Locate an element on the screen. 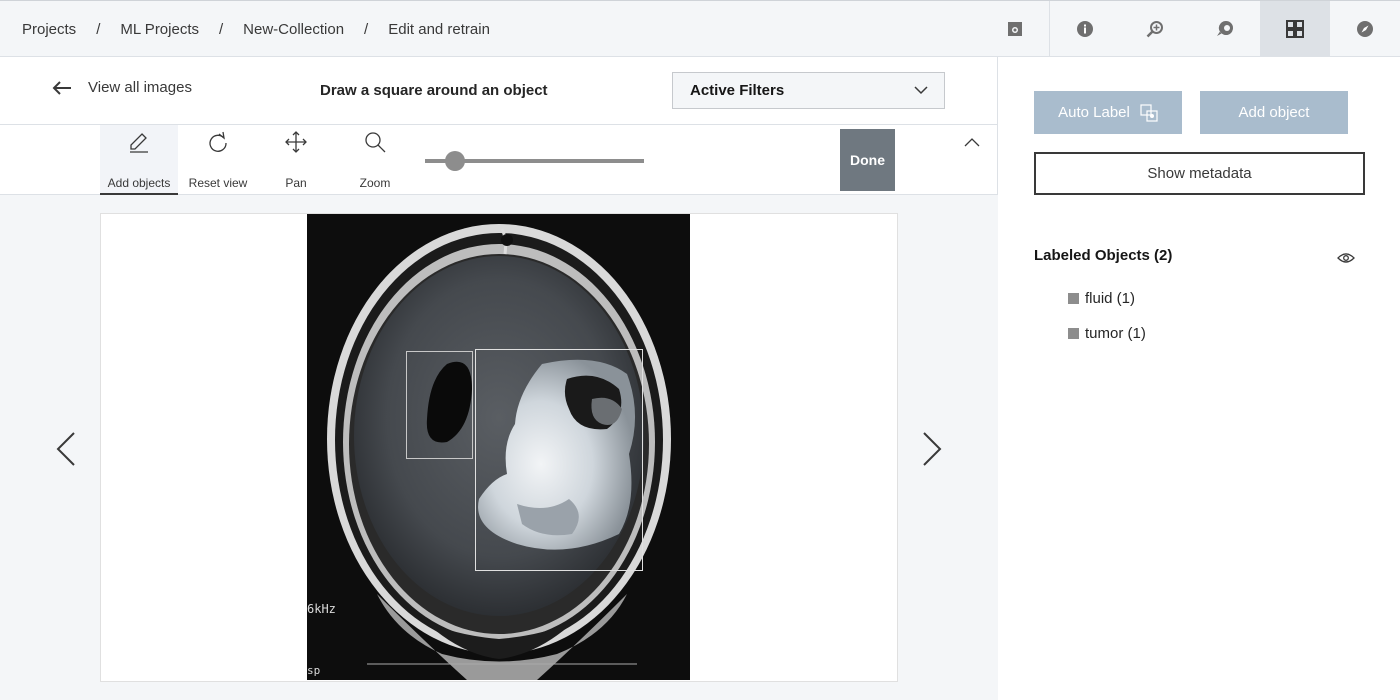 The width and height of the screenshot is (1400, 700). add-objects-label: Add objects is located at coordinates (139, 183).